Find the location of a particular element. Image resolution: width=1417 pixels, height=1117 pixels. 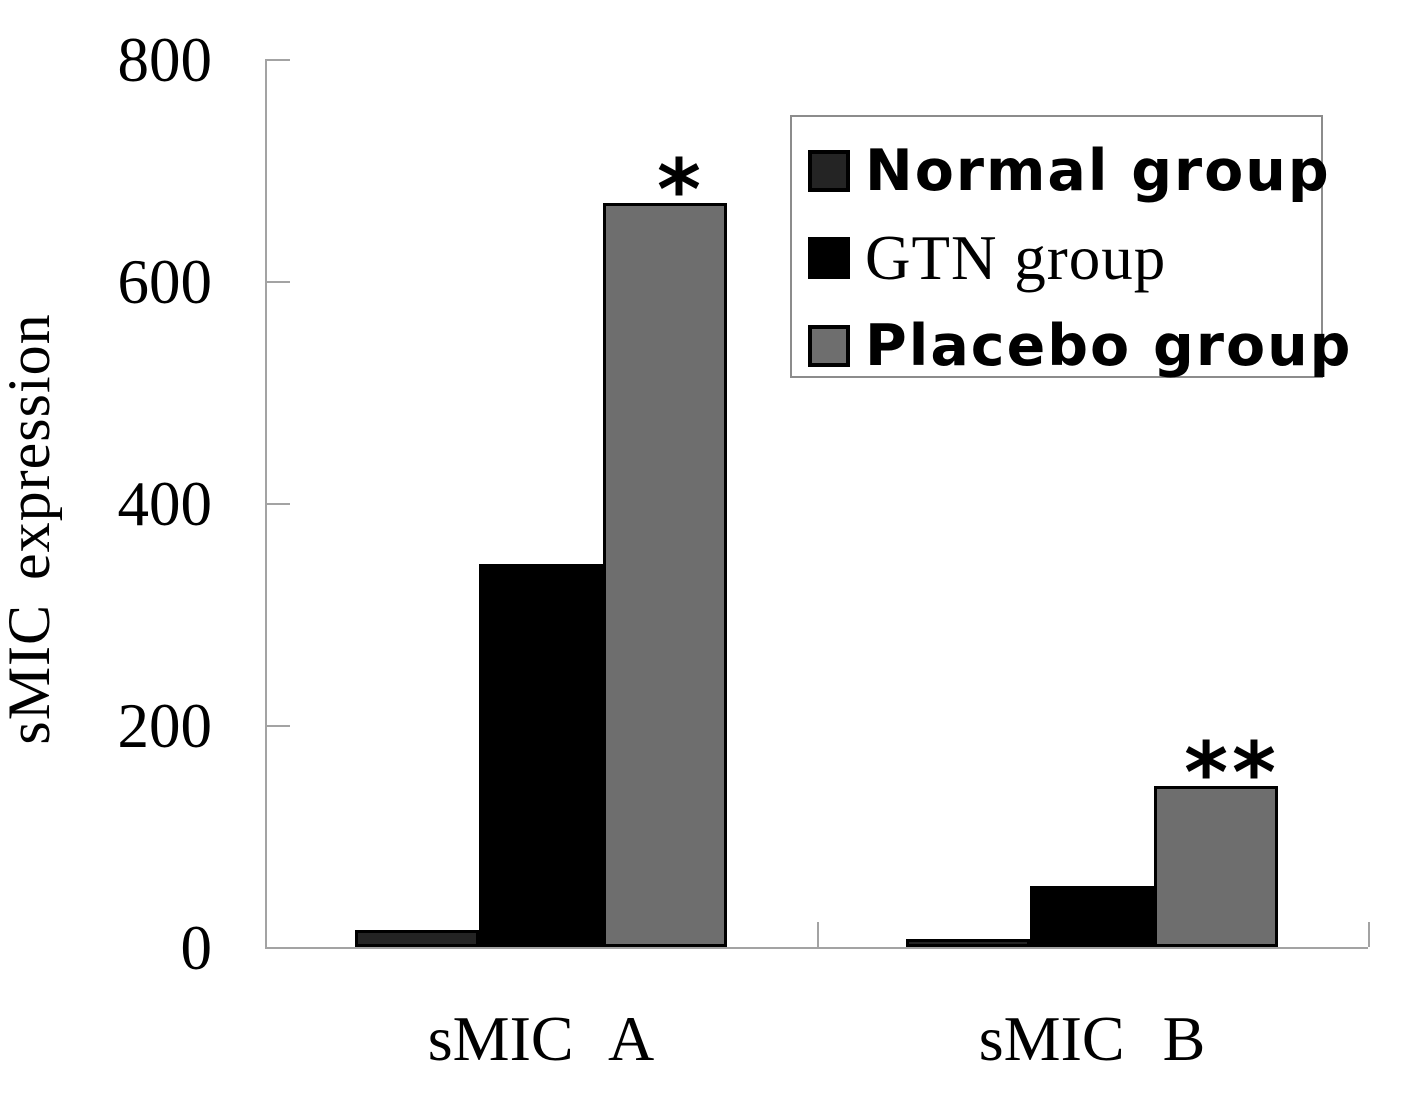

significance-annotation: ** is located at coordinates (1232, 773).